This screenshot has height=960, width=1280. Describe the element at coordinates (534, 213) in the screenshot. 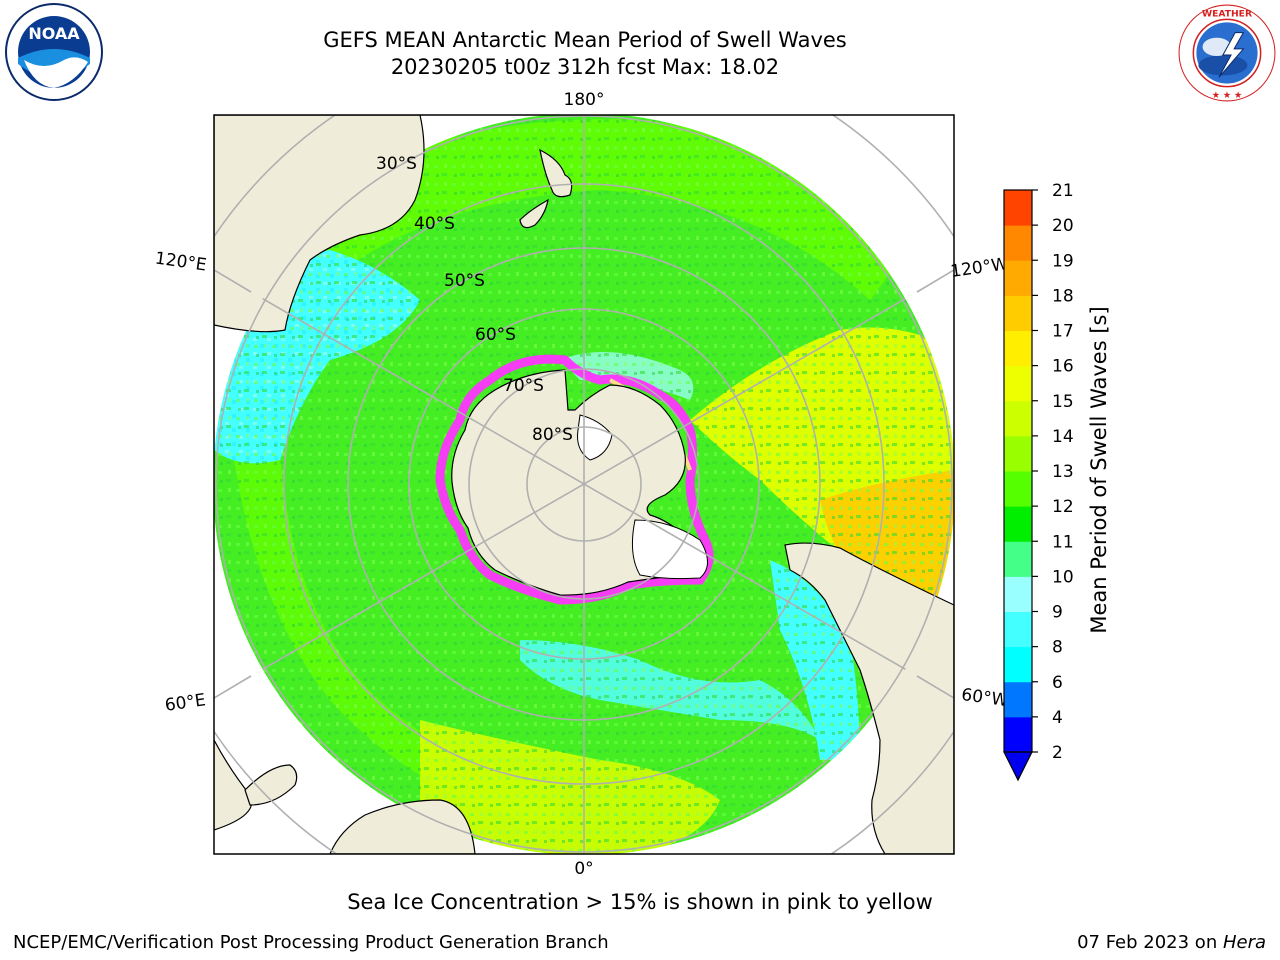

I see `land-new-zealand-south` at that location.